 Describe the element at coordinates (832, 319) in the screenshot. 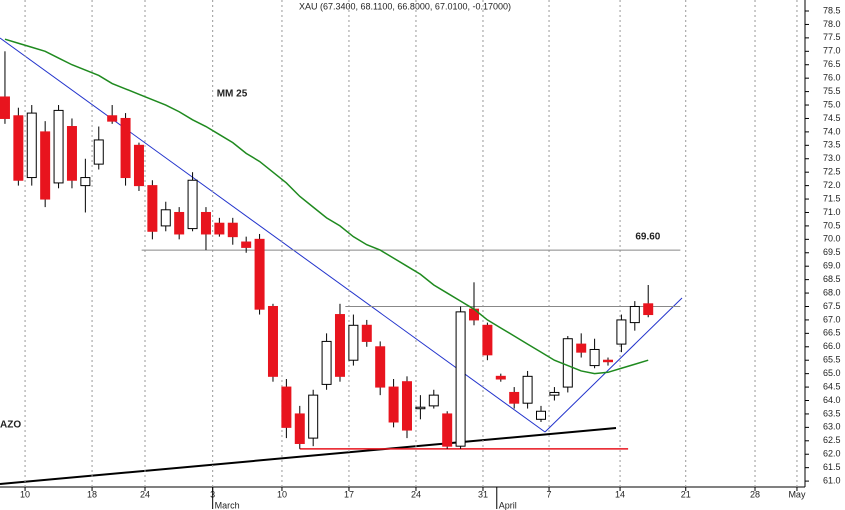

I see `y-tick-label: 67.0` at that location.